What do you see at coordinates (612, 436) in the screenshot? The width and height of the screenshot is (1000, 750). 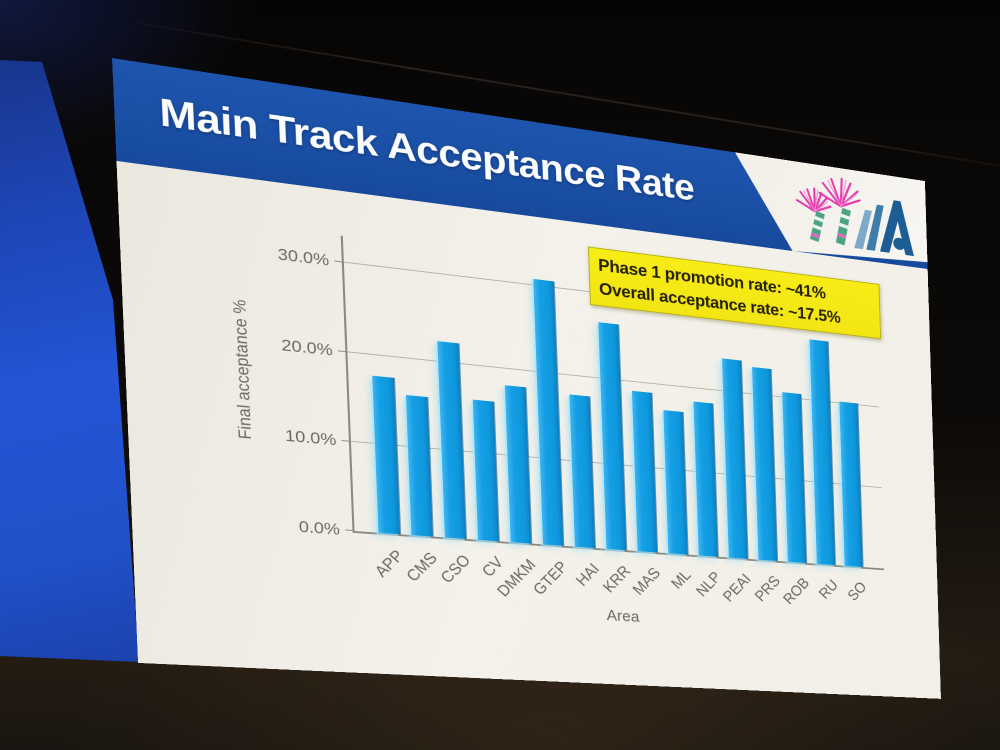 I see `bar-KRR` at bounding box center [612, 436].